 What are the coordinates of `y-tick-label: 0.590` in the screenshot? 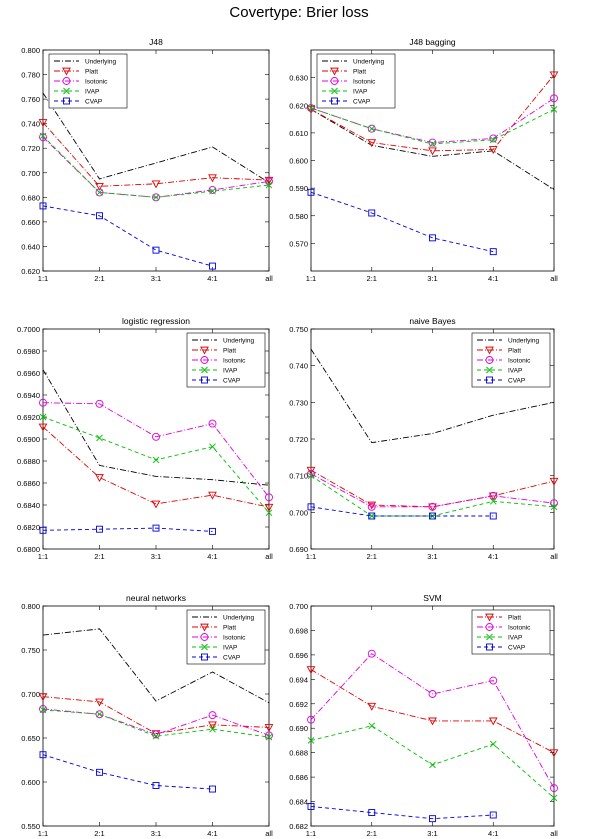 It's located at (298, 188).